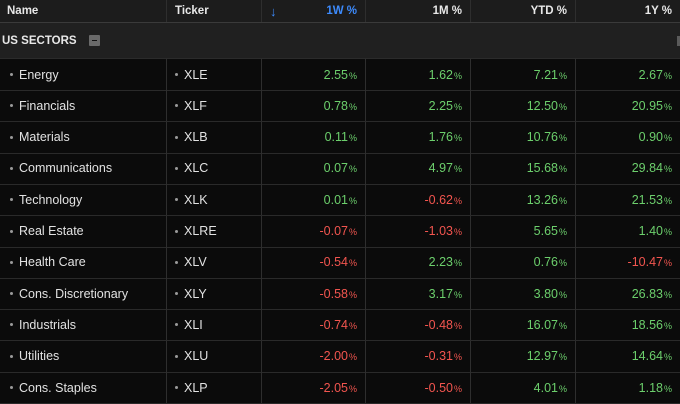 This screenshot has width=680, height=404. I want to click on table-row: Energy XLE 2.55% 1.62% 7.21% 2.67%, so click(340, 75).